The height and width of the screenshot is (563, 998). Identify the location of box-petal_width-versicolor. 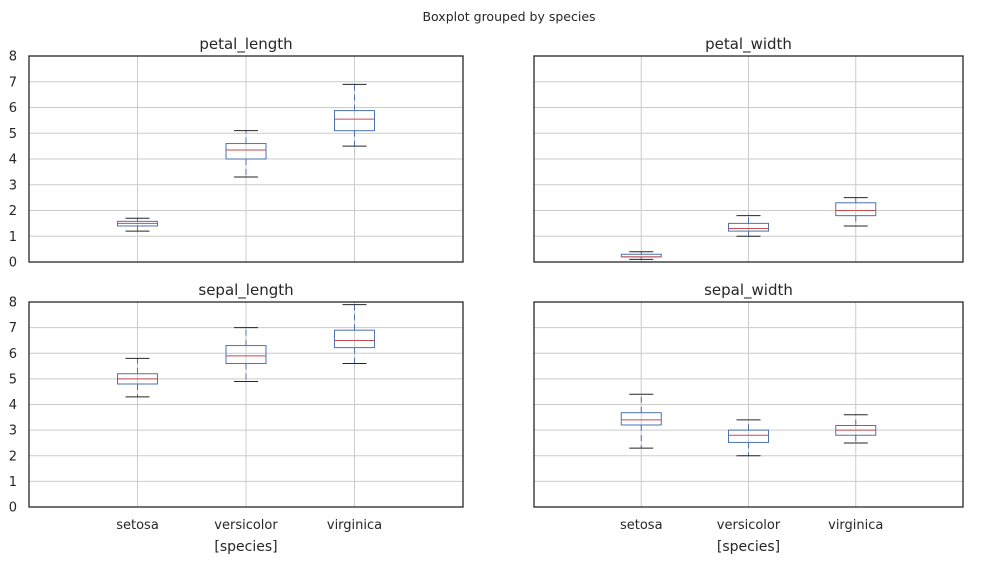
(748, 226).